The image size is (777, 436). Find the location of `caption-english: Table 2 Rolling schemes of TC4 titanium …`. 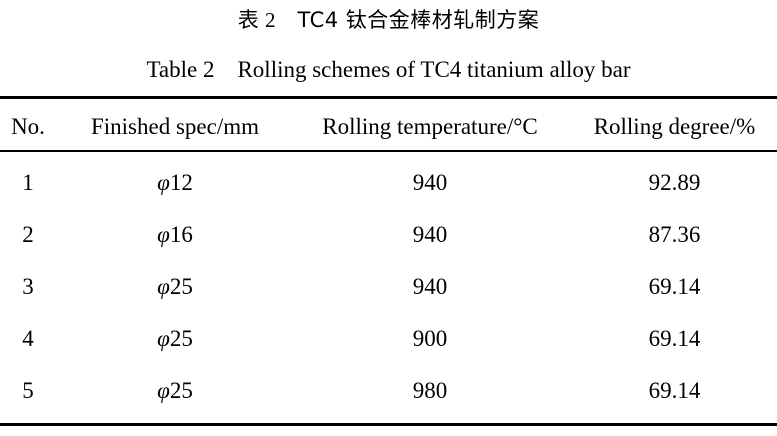

caption-english: Table 2 Rolling schemes of TC4 titanium … is located at coordinates (388, 70).